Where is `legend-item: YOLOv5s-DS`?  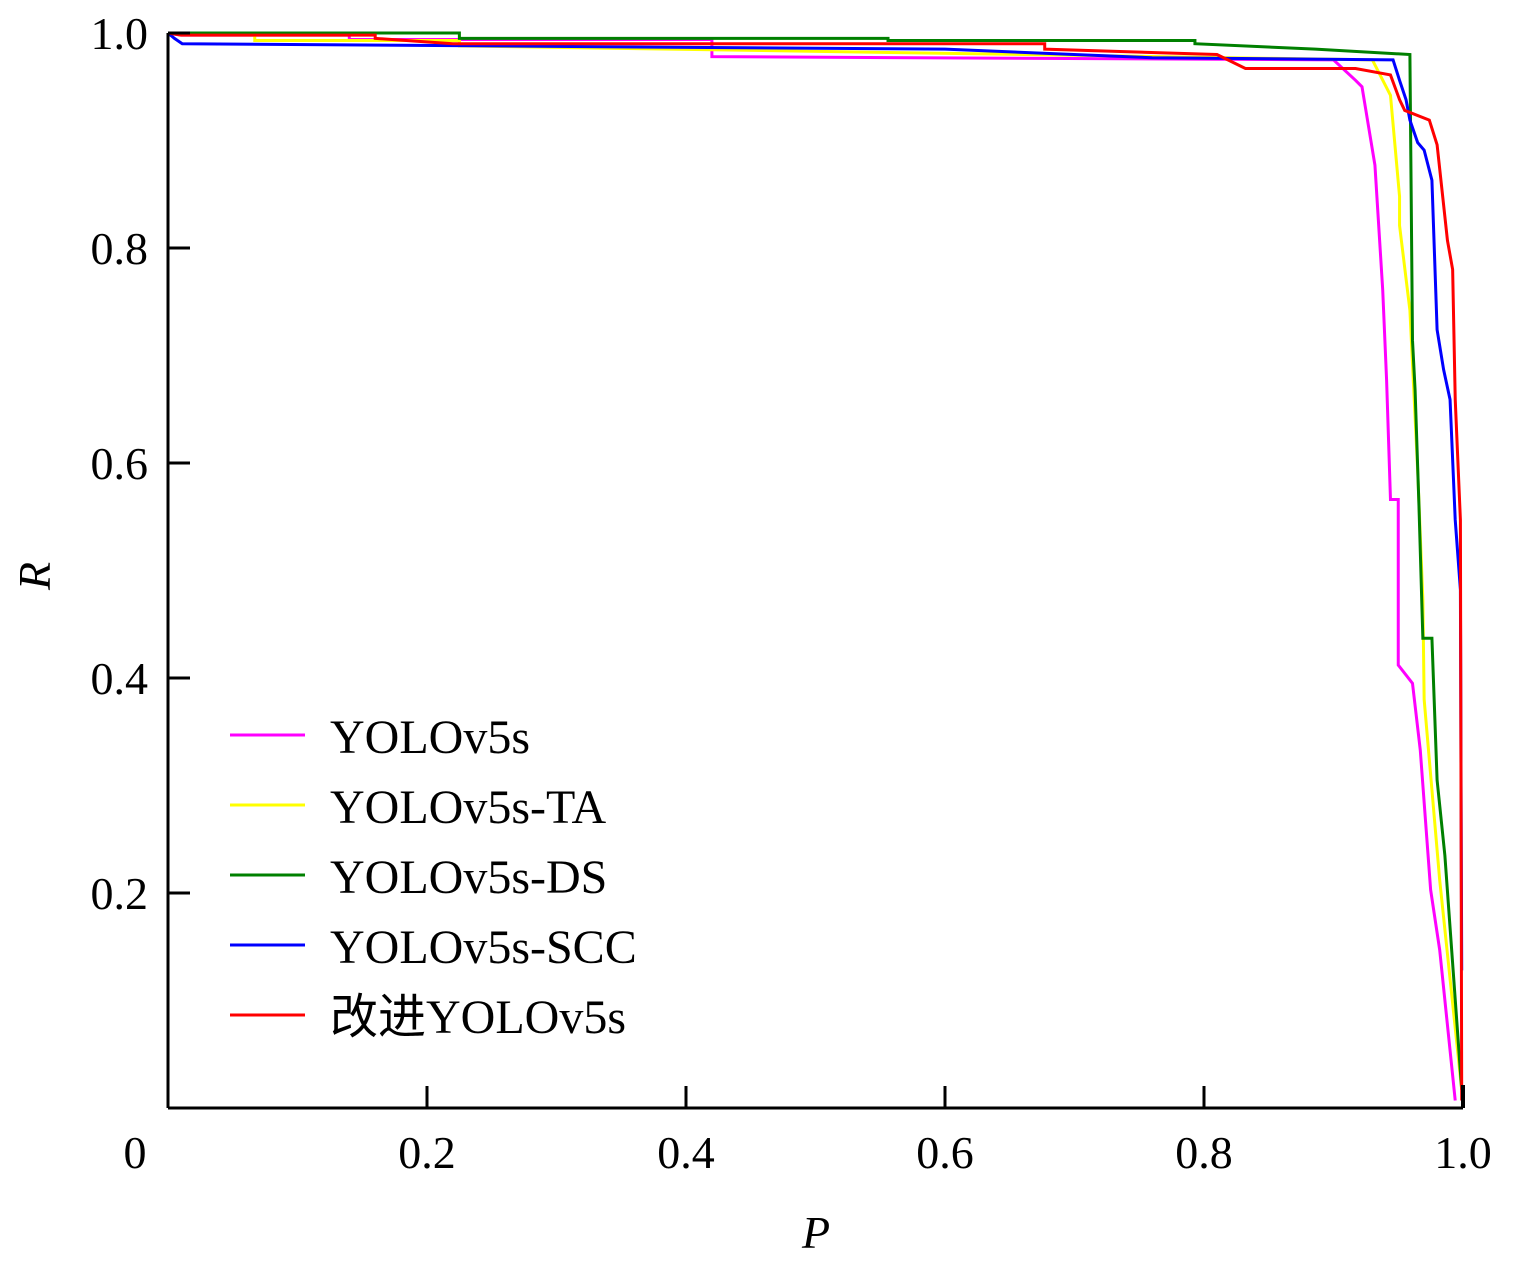 legend-item: YOLOv5s-DS is located at coordinates (418, 877).